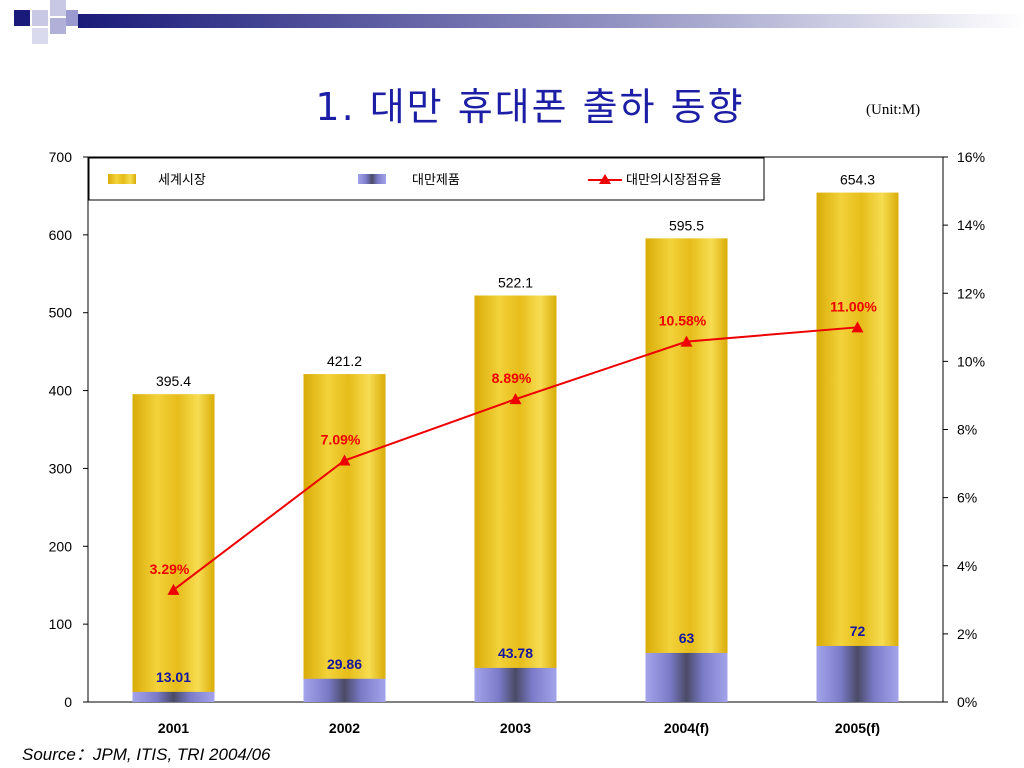 The height and width of the screenshot is (768, 1024). Describe the element at coordinates (686, 225) in the screenshot. I see `world-market-value-label: 595.5` at that location.